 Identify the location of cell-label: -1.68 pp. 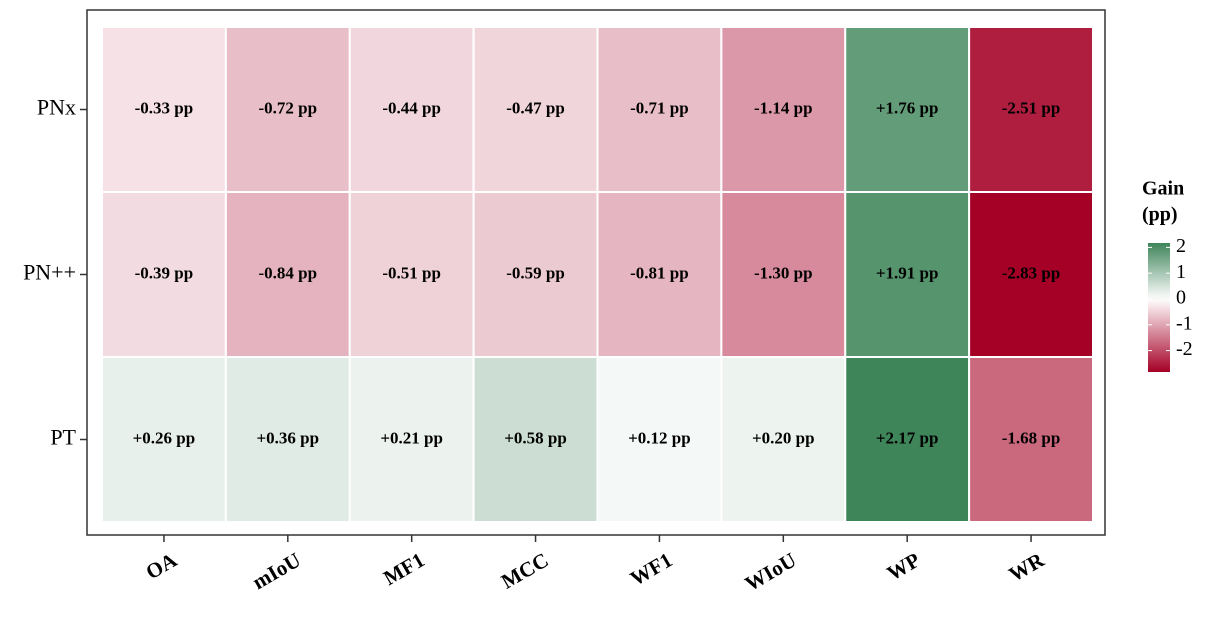
(1031, 437).